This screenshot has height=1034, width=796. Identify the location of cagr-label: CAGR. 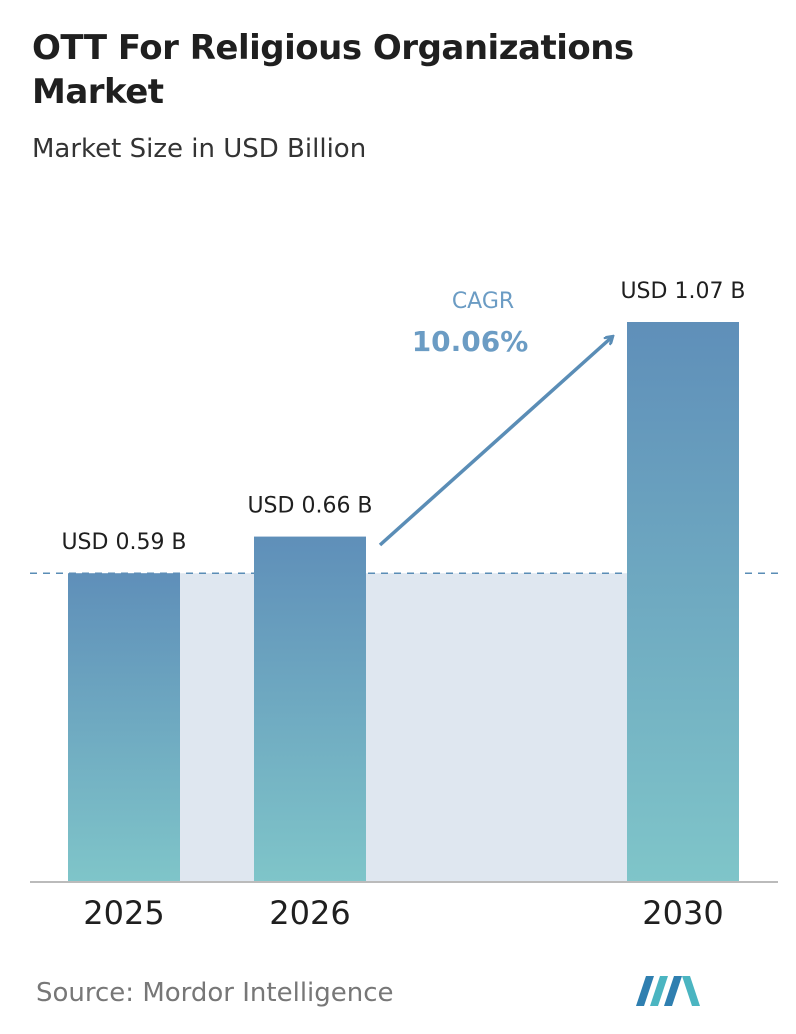
(483, 301).